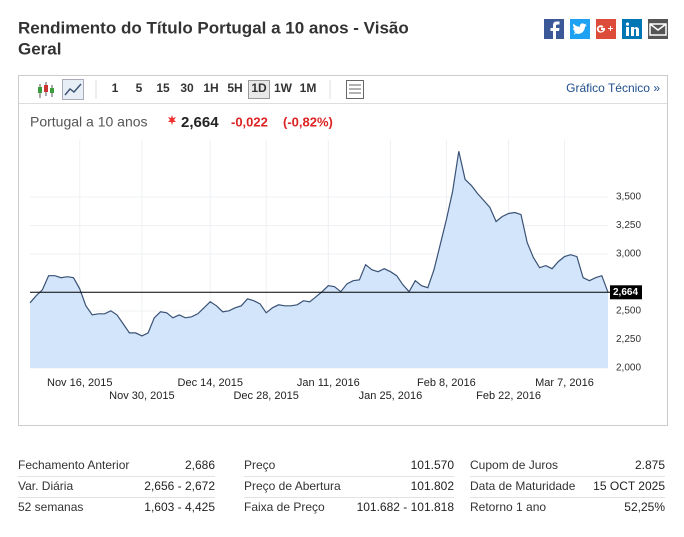 This screenshot has height=537, width=684. I want to click on period-button: 15, so click(163, 88).